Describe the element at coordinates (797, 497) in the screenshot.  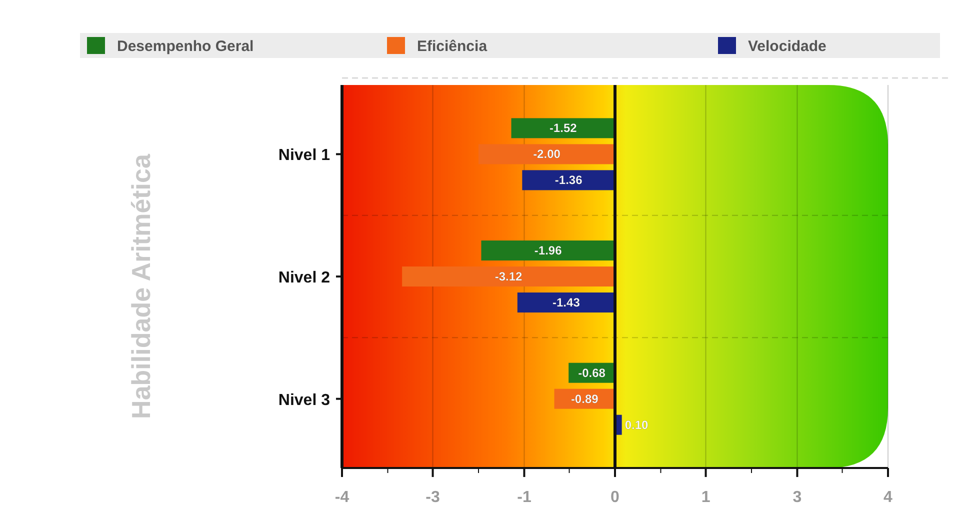
I see `x-tick-label: 3` at that location.